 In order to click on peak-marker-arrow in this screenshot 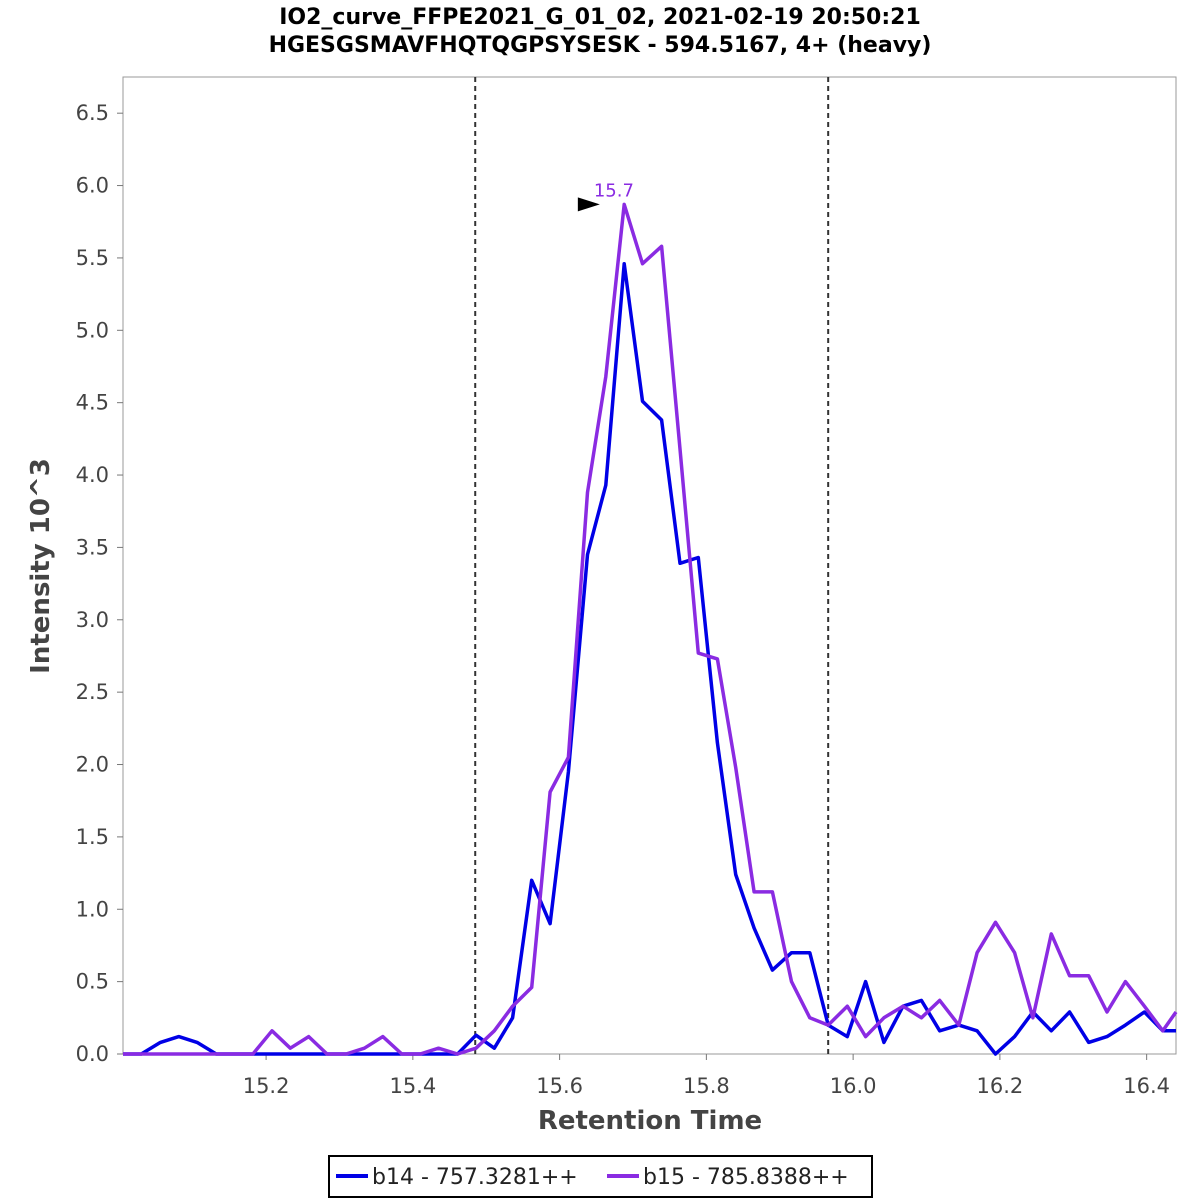, I will do `click(588, 204)`.